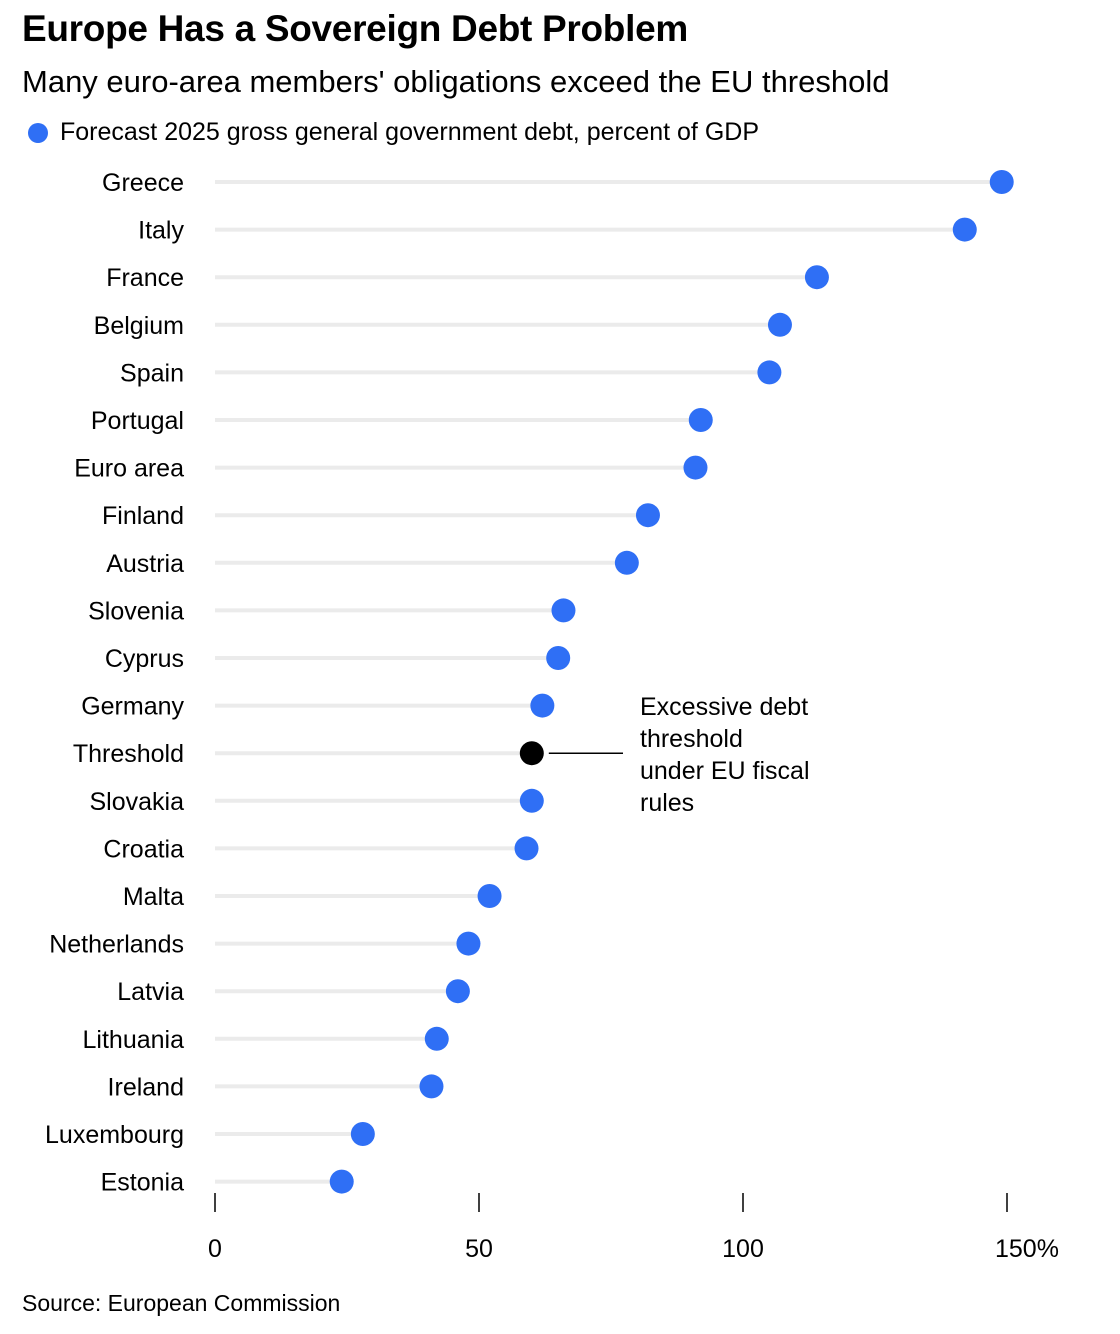 The height and width of the screenshot is (1334, 1120). What do you see at coordinates (563, 610) in the screenshot?
I see `data-point-slovenia` at bounding box center [563, 610].